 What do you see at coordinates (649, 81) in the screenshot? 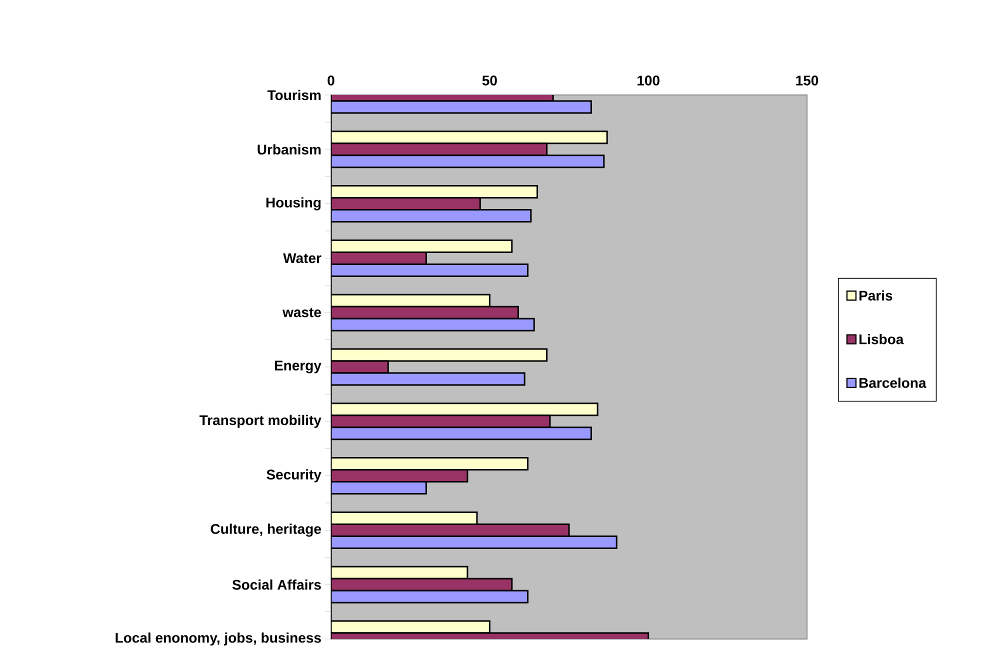
I see `x-tick-label: 100` at bounding box center [649, 81].